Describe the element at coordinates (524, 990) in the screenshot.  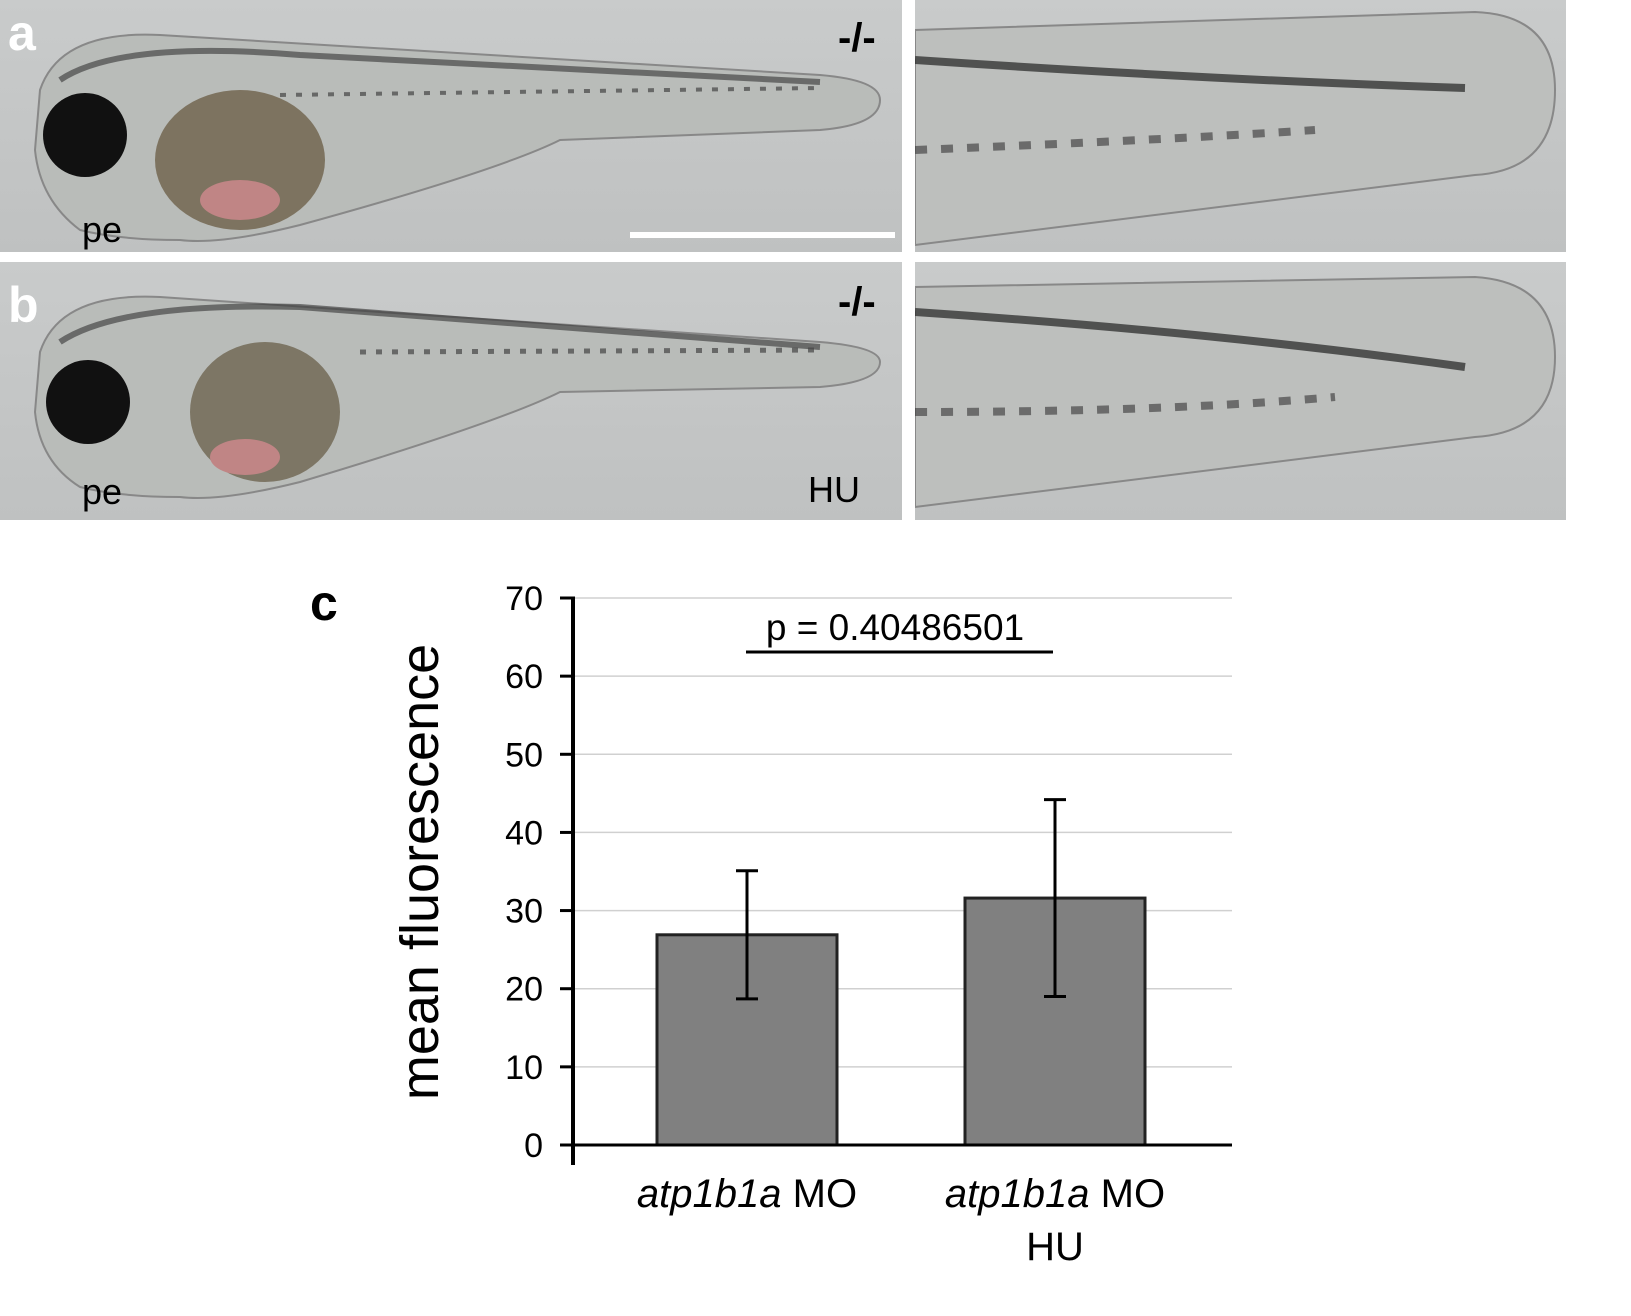
I see `y-tick-label: 20` at that location.